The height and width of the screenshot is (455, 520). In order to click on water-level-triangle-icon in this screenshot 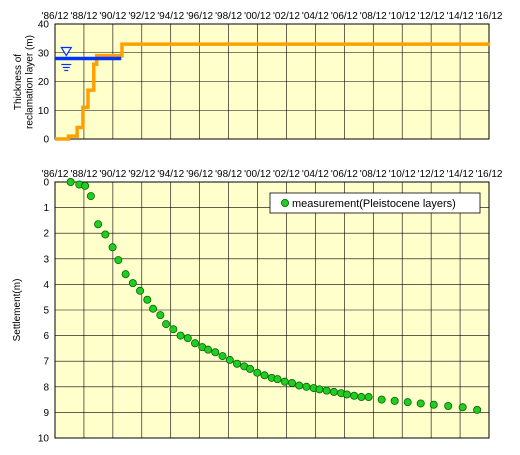, I will do `click(66, 59)`.